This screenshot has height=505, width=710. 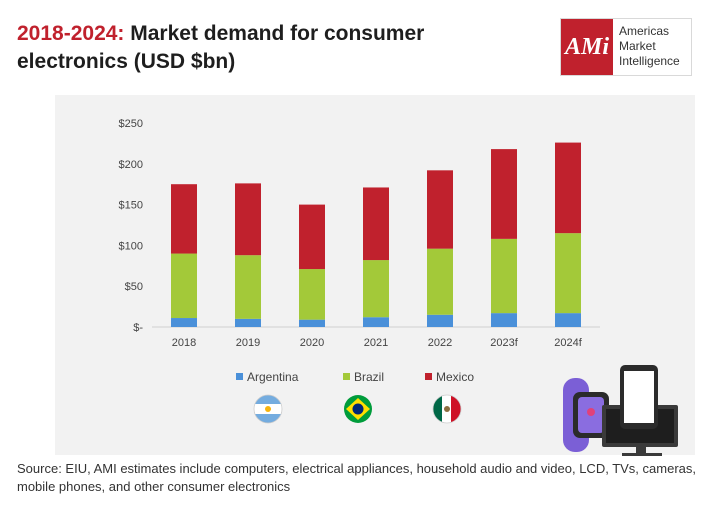 I want to click on x-tick-label: 2019, so click(x=248, y=343).